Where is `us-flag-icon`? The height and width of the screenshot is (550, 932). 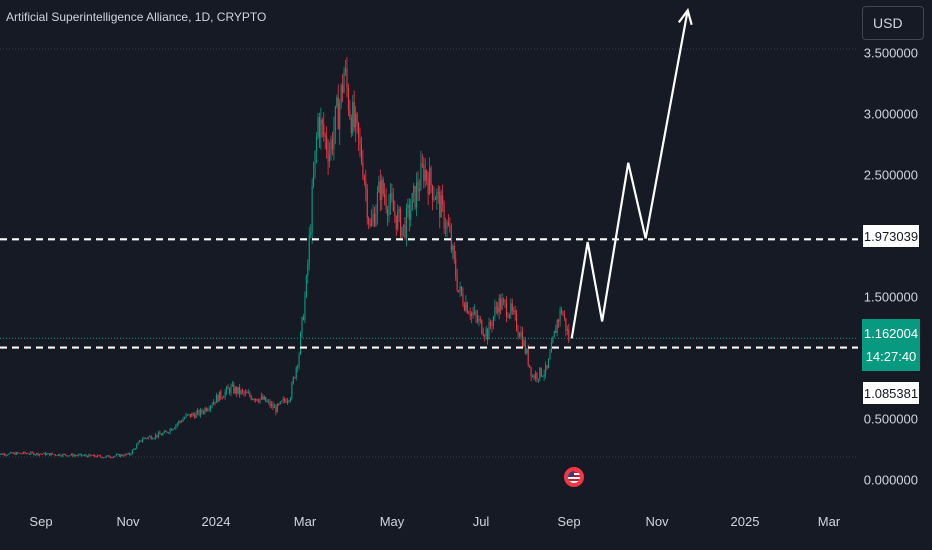
us-flag-icon is located at coordinates (574, 477).